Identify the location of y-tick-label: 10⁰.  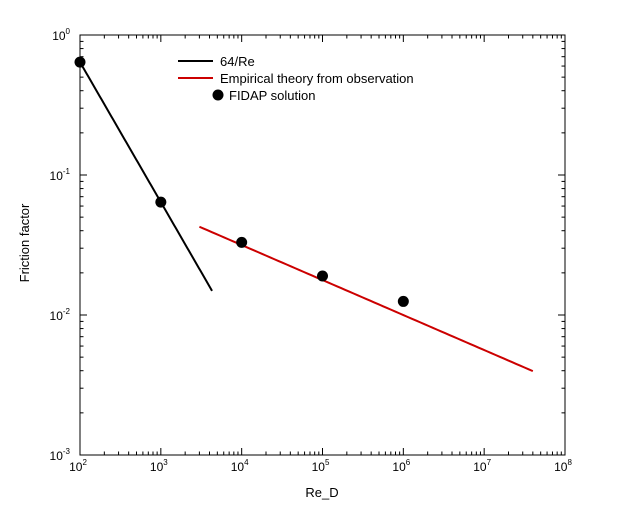
(61, 35).